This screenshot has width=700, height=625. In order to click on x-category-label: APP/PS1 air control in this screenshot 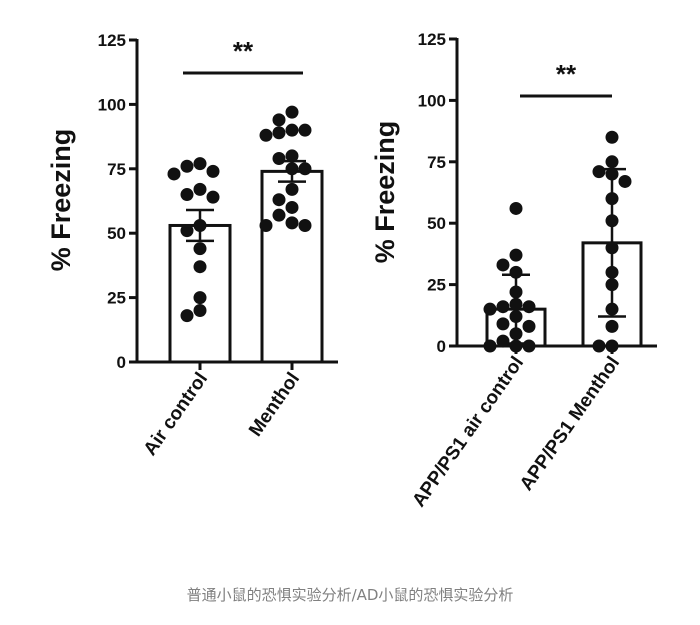, I will do `click(469, 432)`.